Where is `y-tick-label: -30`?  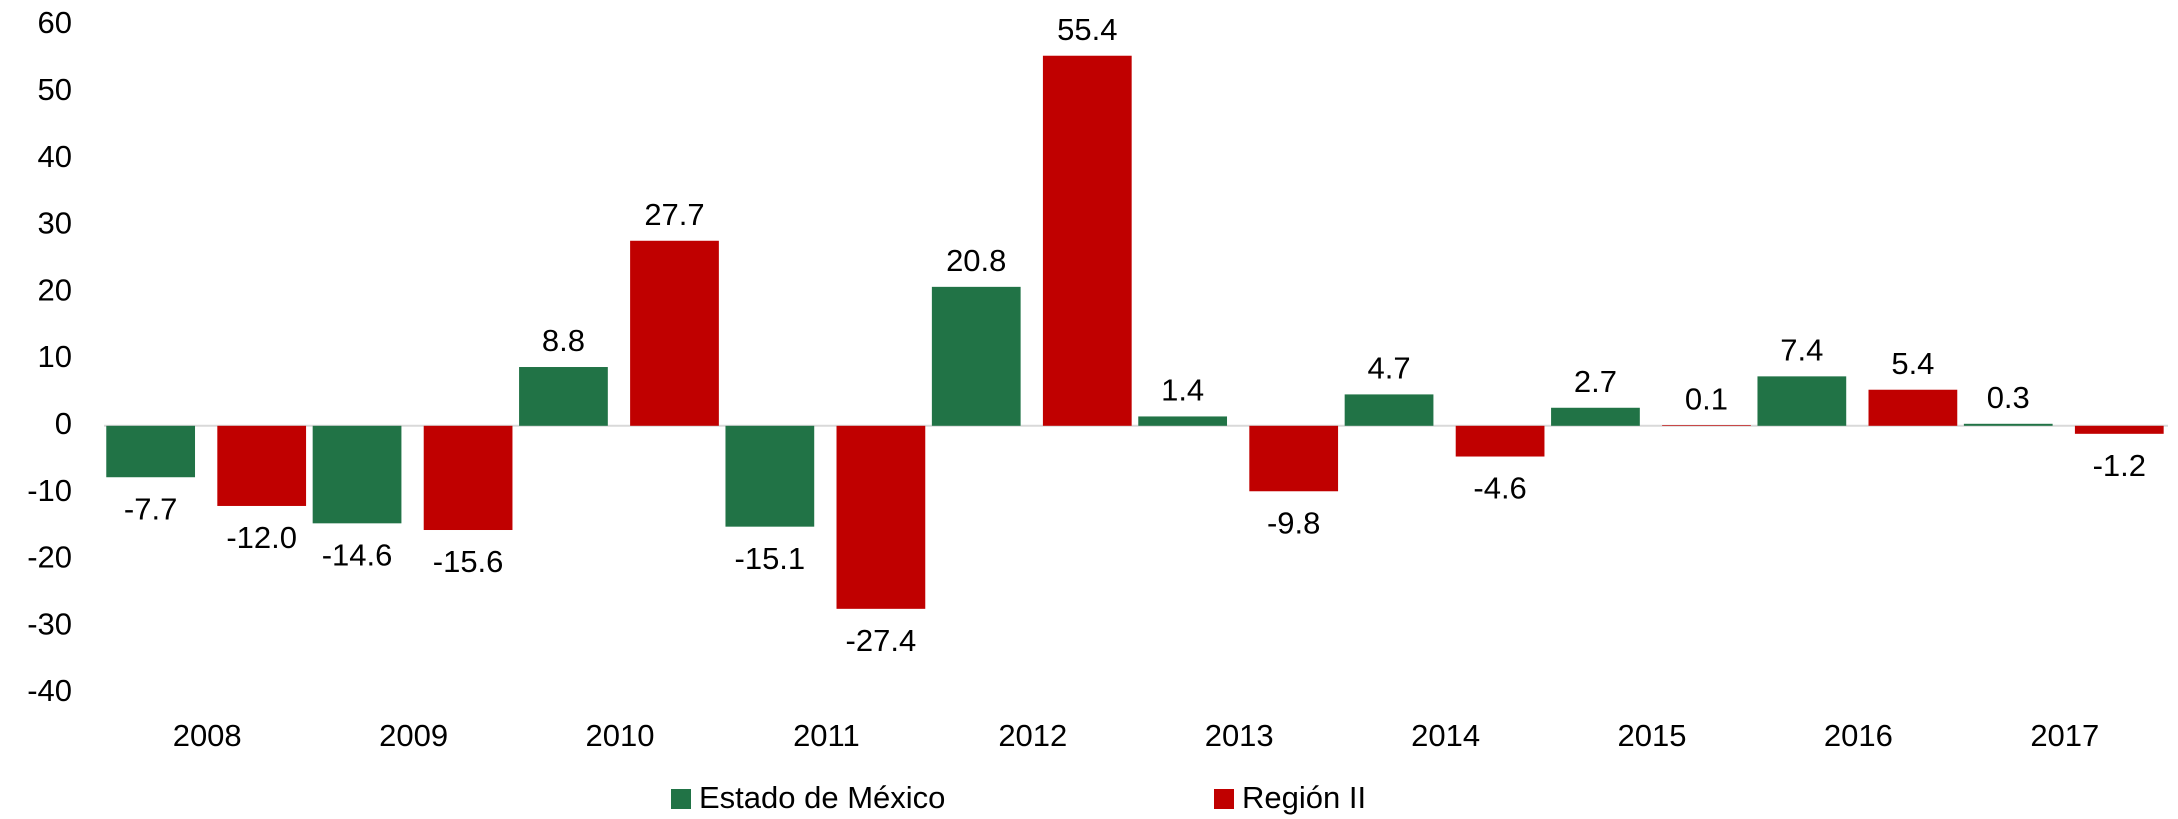 y-tick-label: -30 is located at coordinates (49, 623).